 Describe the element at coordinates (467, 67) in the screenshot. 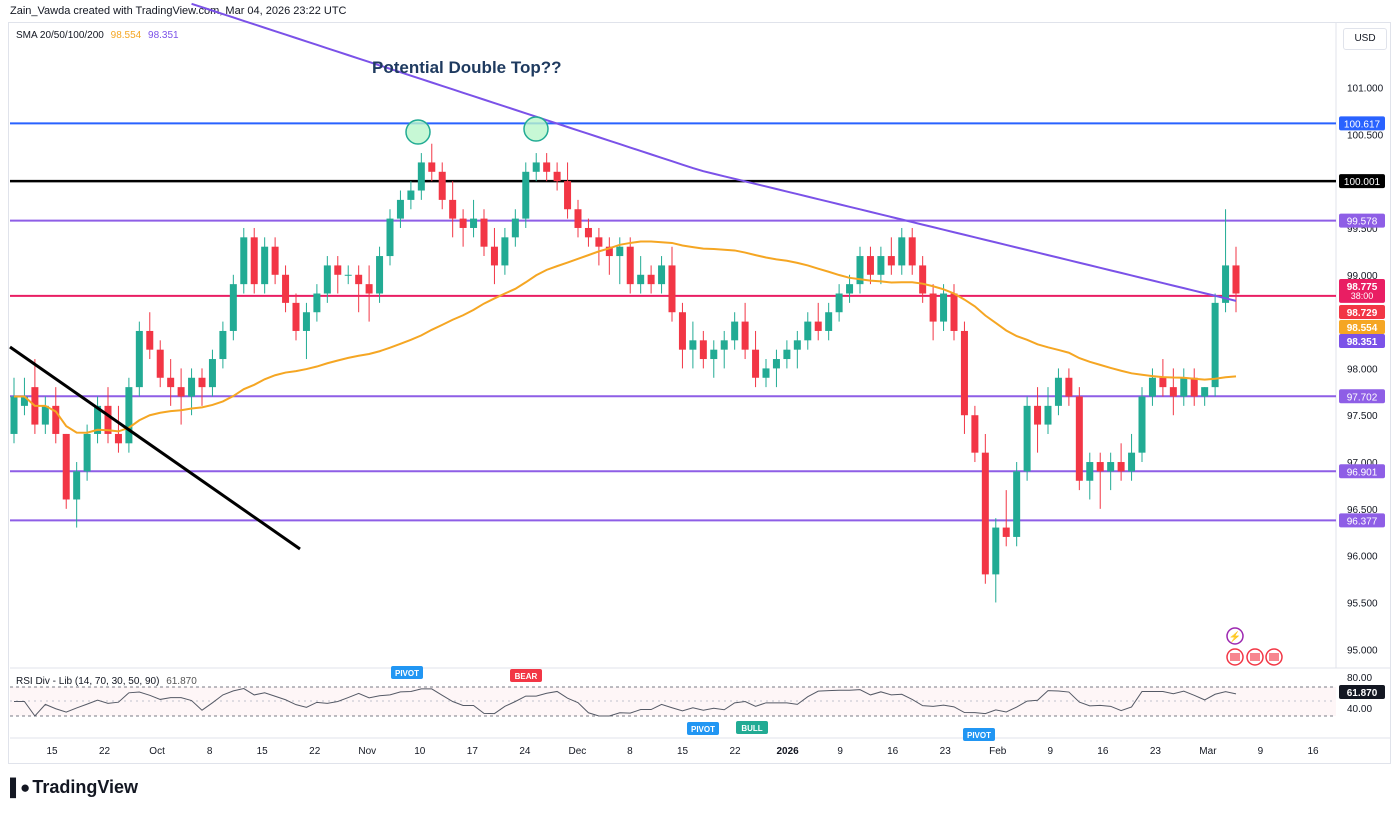

I see `chart-annotation: Potential Double Top??` at that location.